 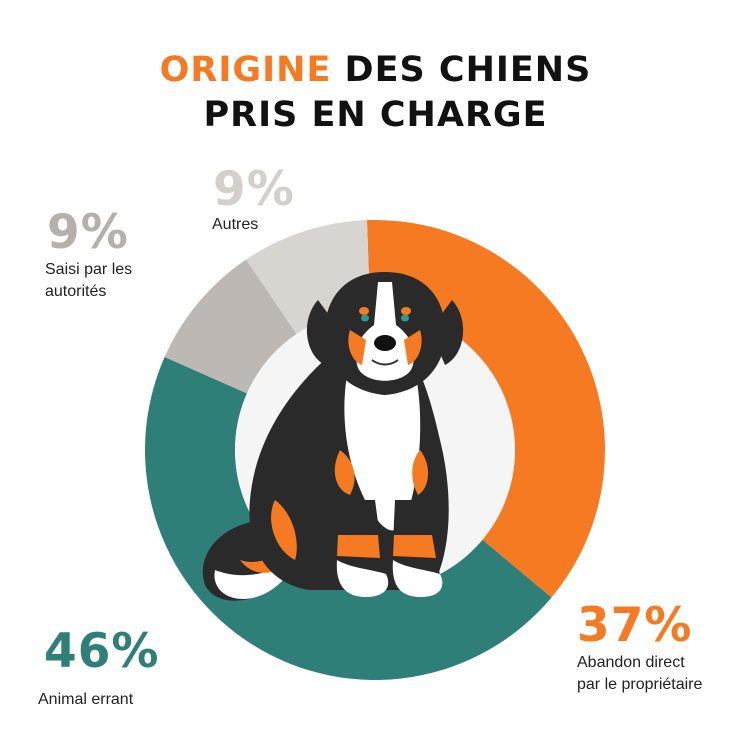 What do you see at coordinates (385, 333) in the screenshot?
I see `dog-head` at bounding box center [385, 333].